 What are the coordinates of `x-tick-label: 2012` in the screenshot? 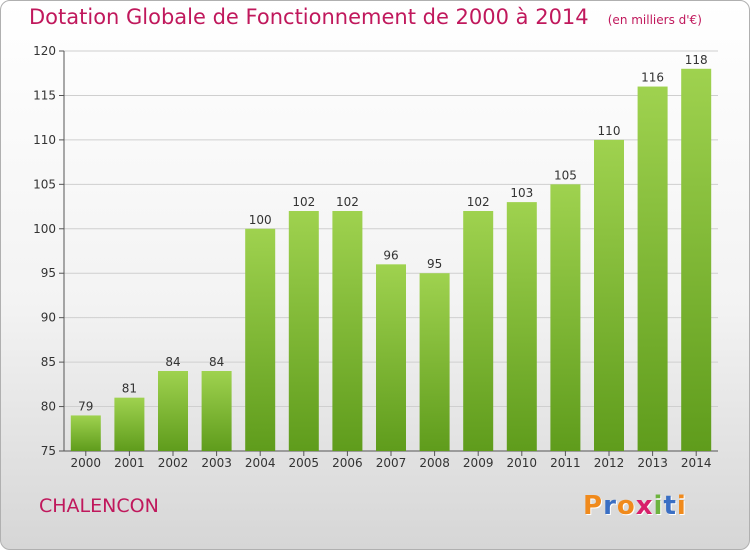 It's located at (609, 463).